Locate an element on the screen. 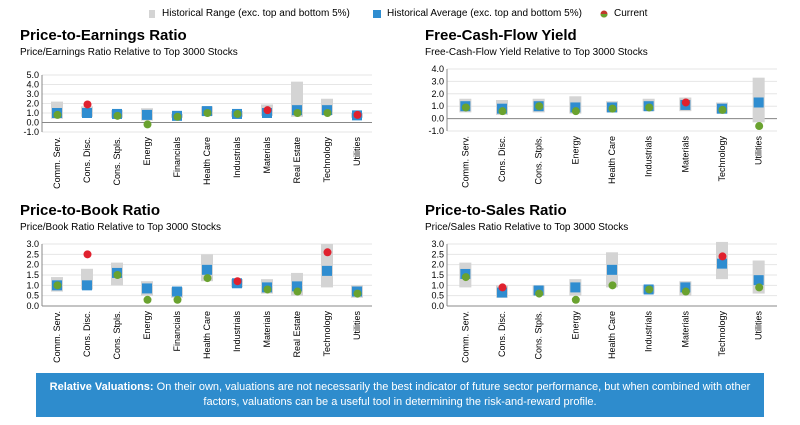 The height and width of the screenshot is (425, 800). chart-title: Free-Cash-Flow Yield is located at coordinates (501, 35).